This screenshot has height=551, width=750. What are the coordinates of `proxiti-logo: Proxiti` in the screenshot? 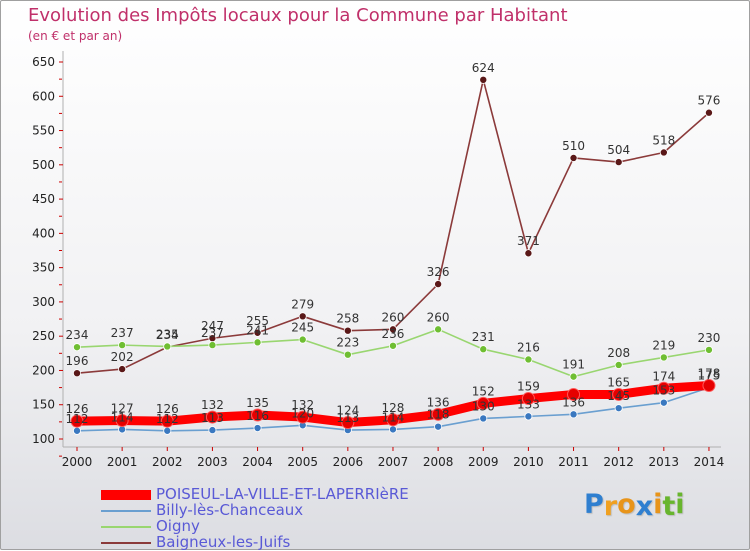 It's located at (634, 505).